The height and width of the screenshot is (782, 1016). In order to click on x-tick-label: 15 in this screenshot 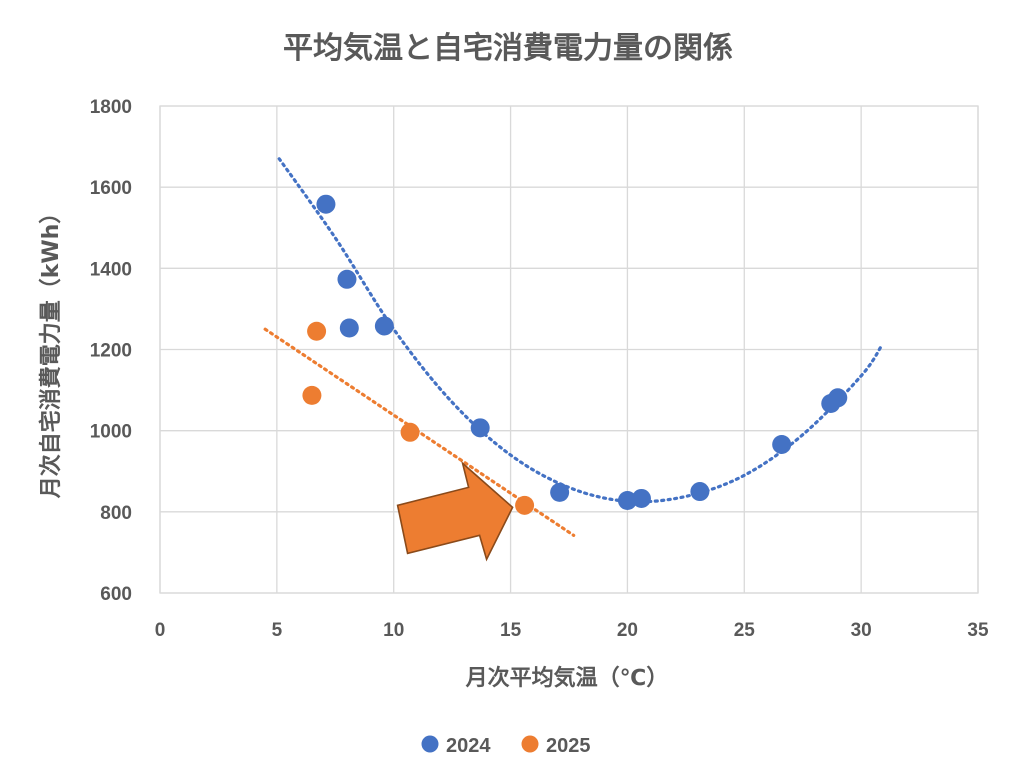, I will do `click(511, 630)`.